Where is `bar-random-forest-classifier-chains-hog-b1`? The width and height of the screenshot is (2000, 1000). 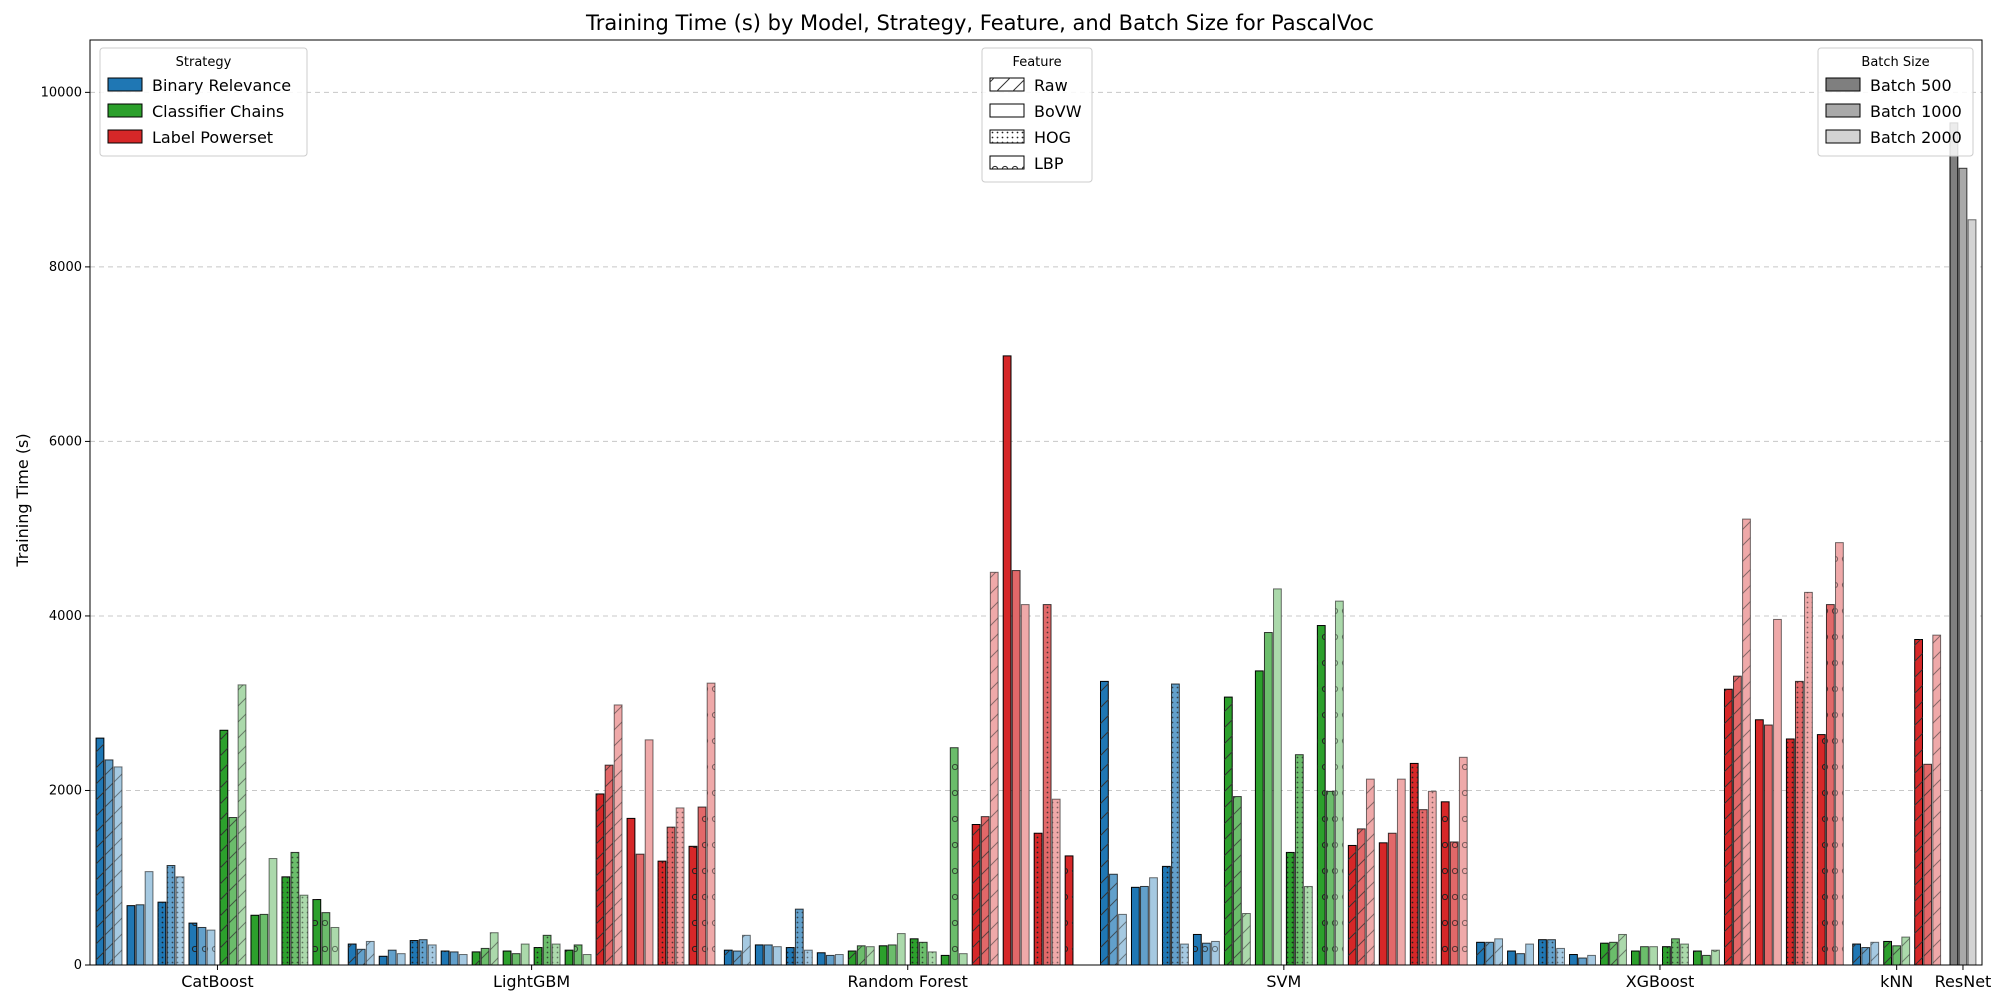 bar-random-forest-classifier-chains-hog-b1 is located at coordinates (923, 953).